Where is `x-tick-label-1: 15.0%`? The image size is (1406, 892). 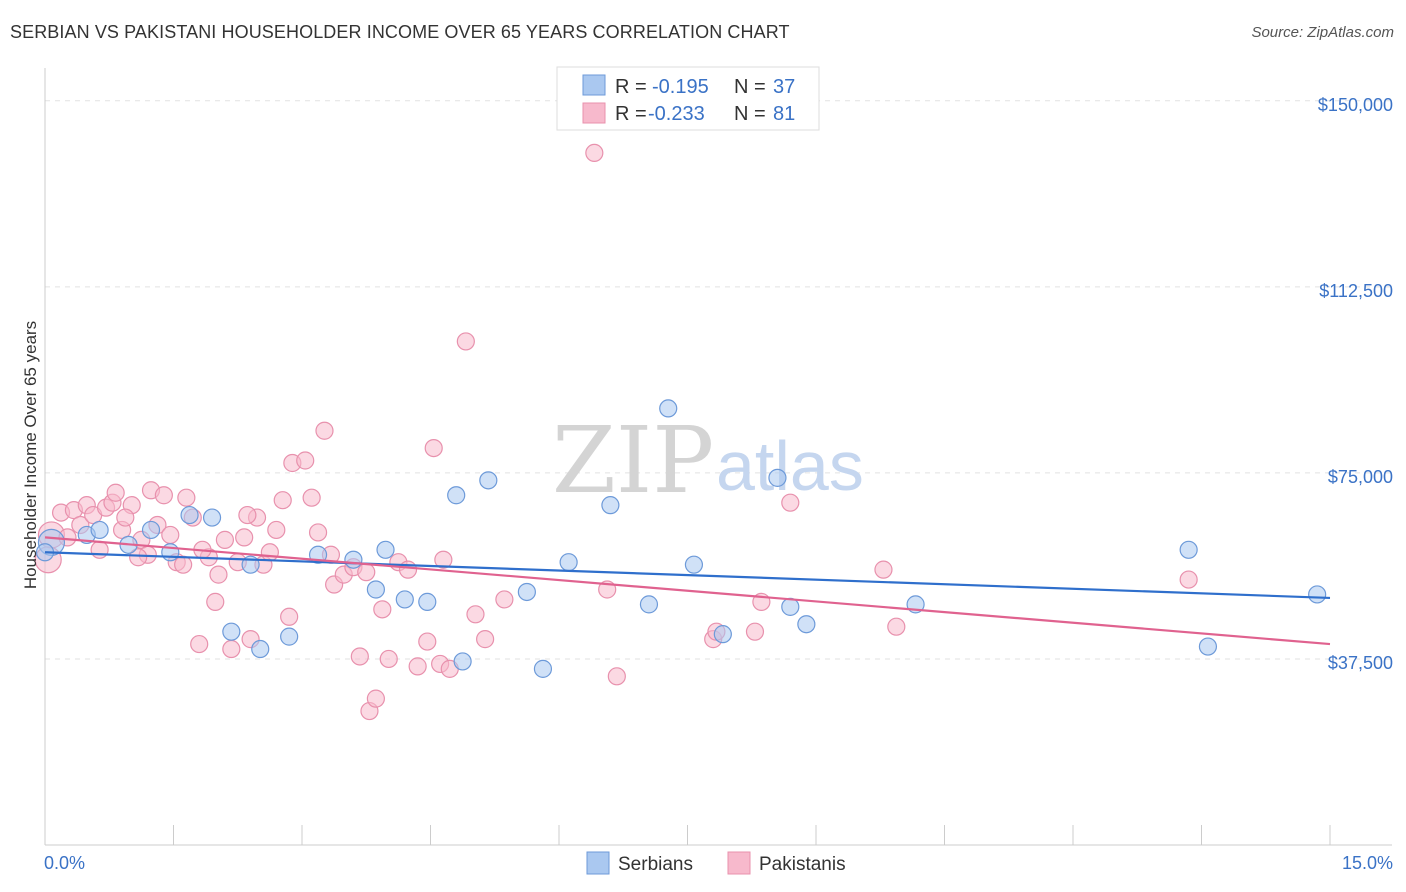
x-tick-label-1: 15.0% is located at coordinates (1367, 863).